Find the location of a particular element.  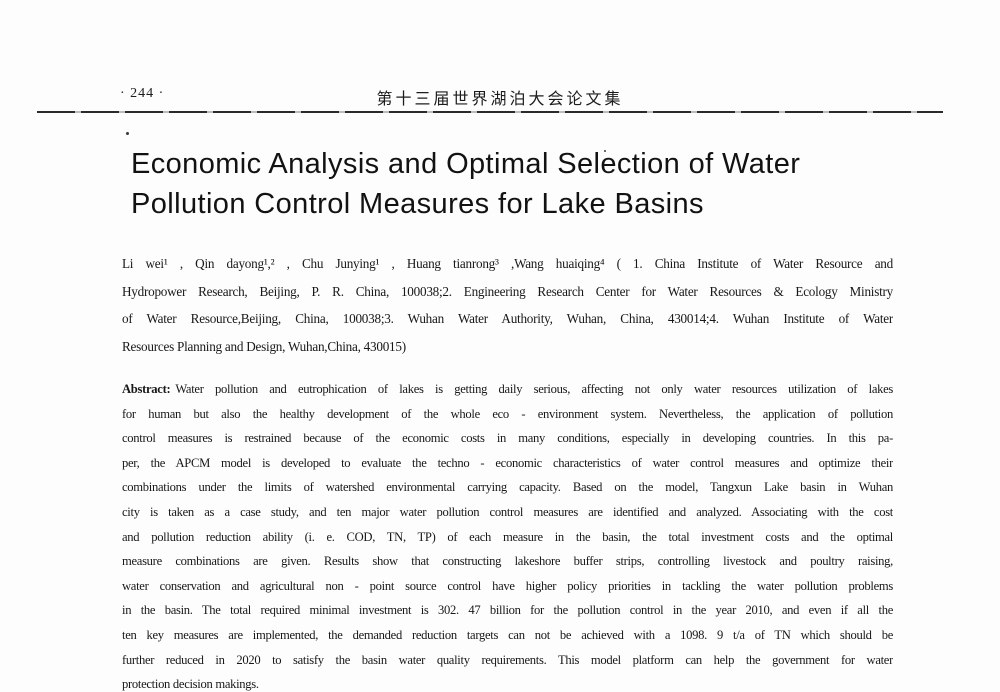

abstract-line: protection decision makings. is located at coordinates (190, 684).